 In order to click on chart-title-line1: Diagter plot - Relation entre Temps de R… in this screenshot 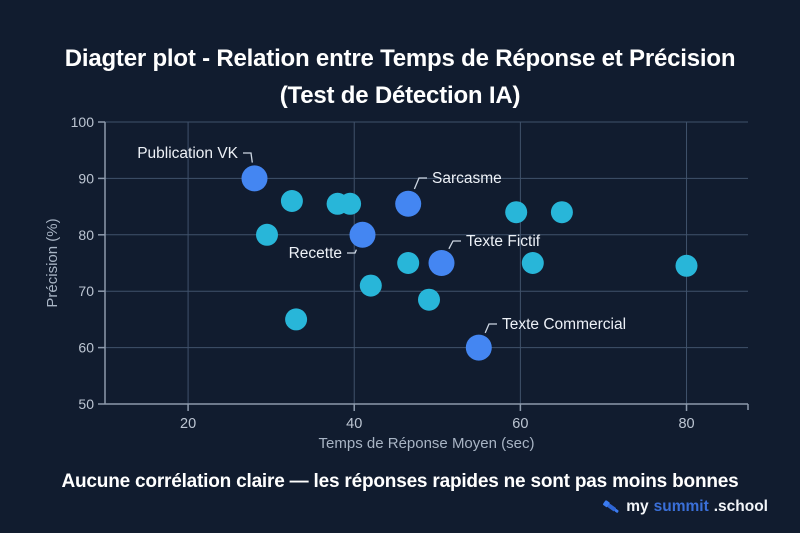, I will do `click(400, 58)`.